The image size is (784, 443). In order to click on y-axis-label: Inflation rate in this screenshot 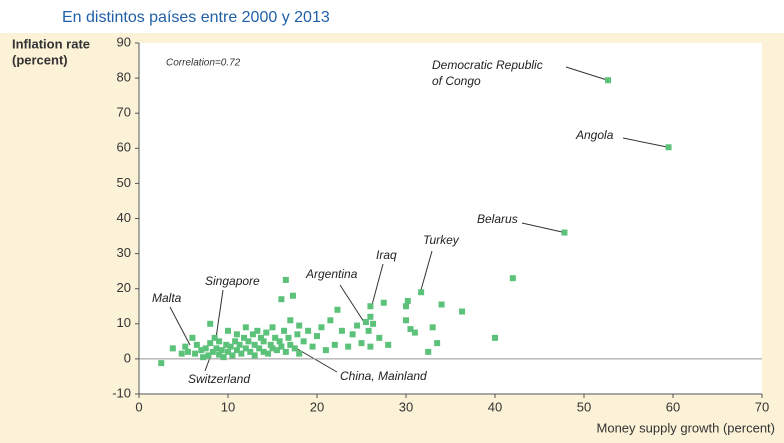, I will do `click(51, 43)`.